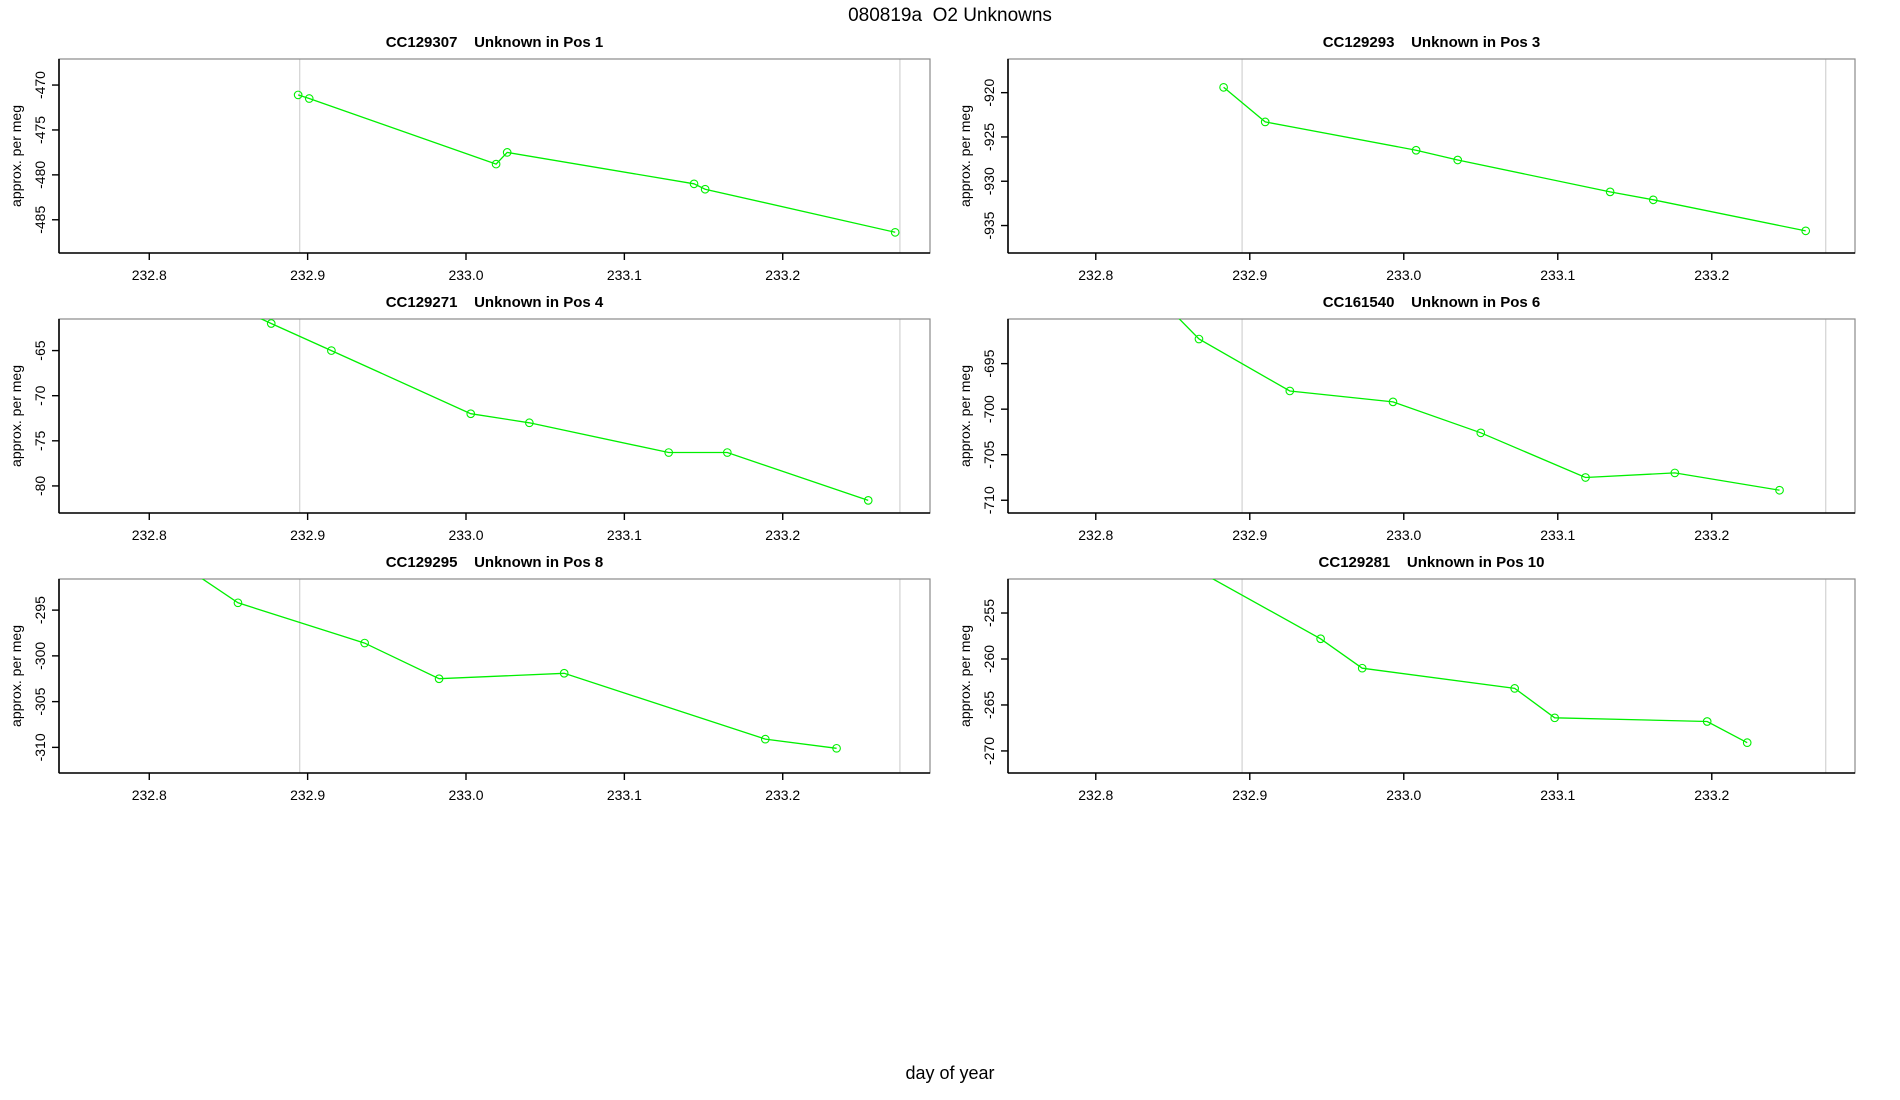 This screenshot has width=1900, height=1100. What do you see at coordinates (989, 705) in the screenshot?
I see `y-tick-label: -265` at bounding box center [989, 705].